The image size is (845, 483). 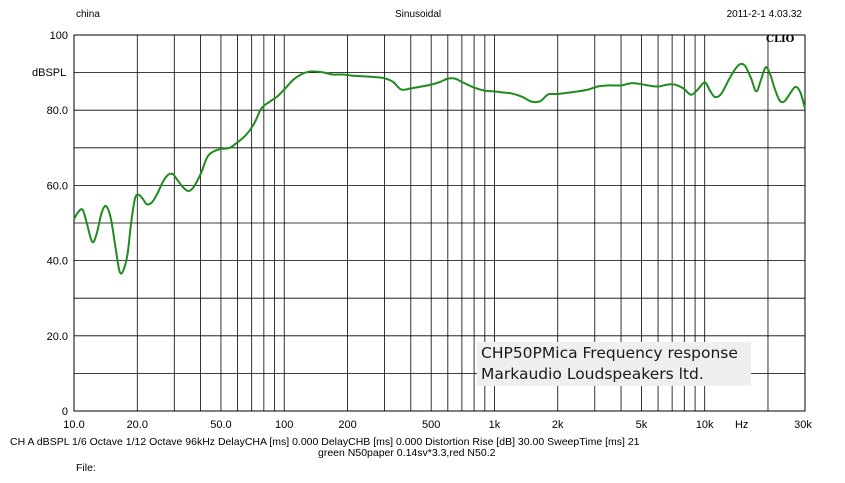 What do you see at coordinates (57, 111) in the screenshot?
I see `y-tick-label: 80.0` at bounding box center [57, 111].